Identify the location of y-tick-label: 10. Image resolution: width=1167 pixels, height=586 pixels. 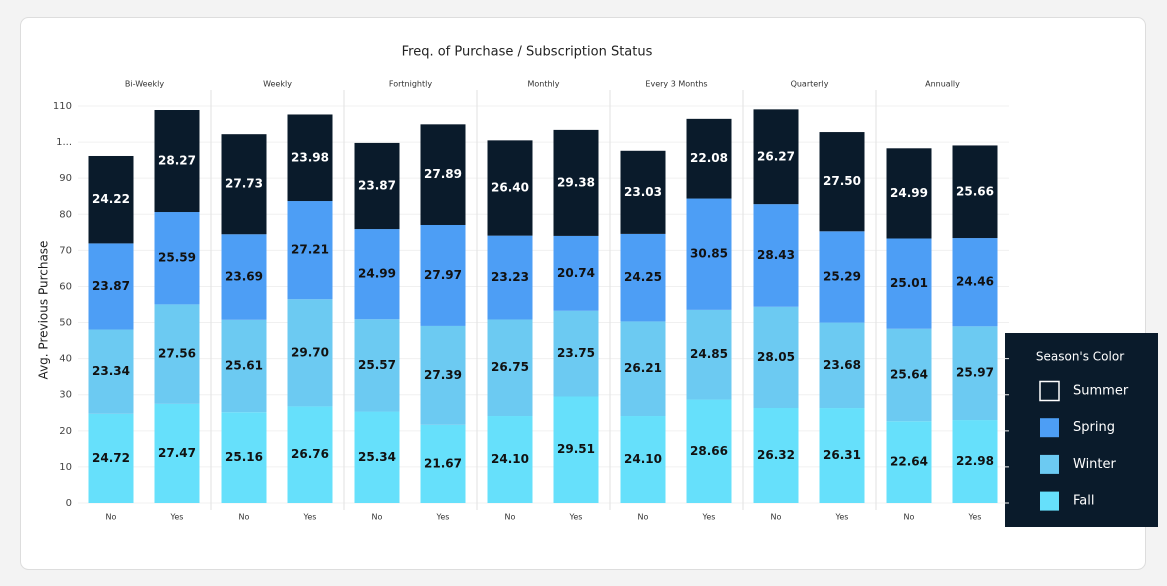
(65, 467).